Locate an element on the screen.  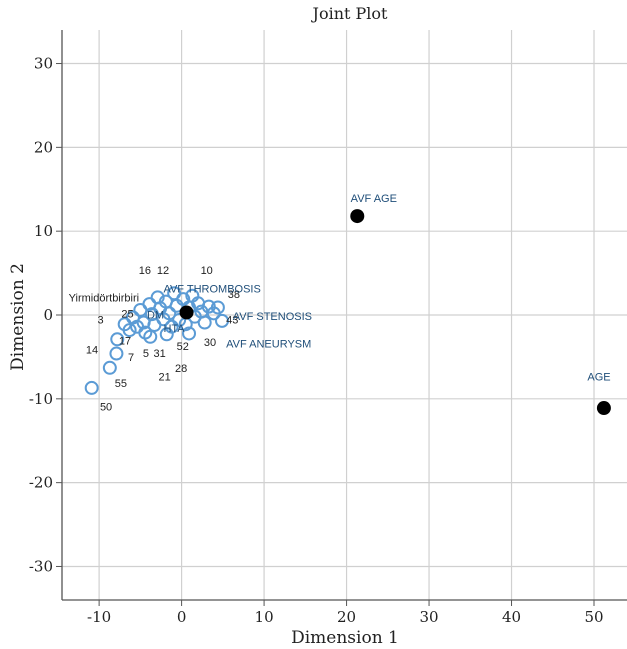
object-label: 7 is located at coordinates (131, 358).